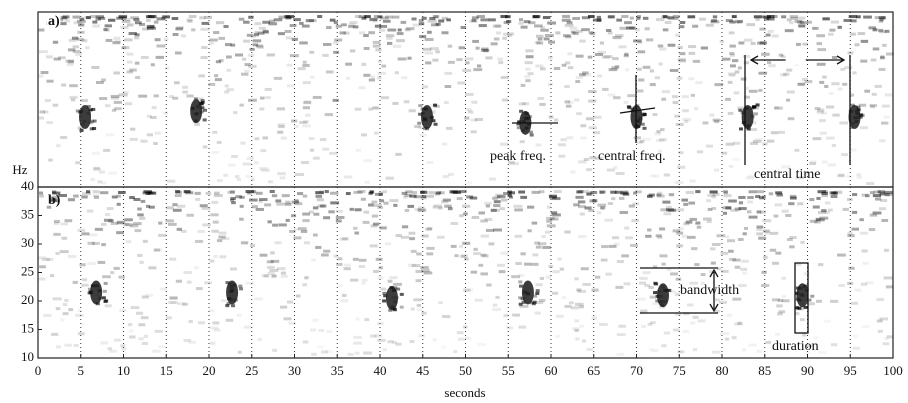  I want to click on annotation: duration, so click(795, 346).